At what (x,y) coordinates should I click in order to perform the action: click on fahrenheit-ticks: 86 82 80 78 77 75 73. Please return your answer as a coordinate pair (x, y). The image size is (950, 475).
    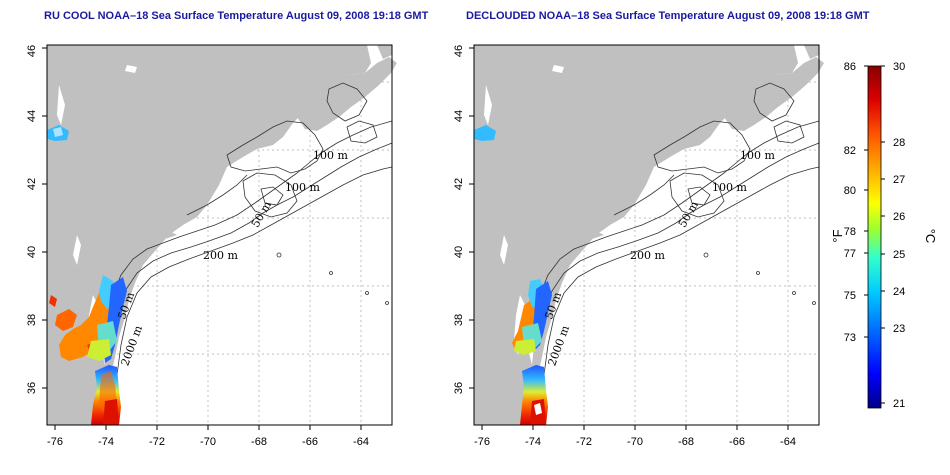
    Looking at the image, I should click on (850, 202).